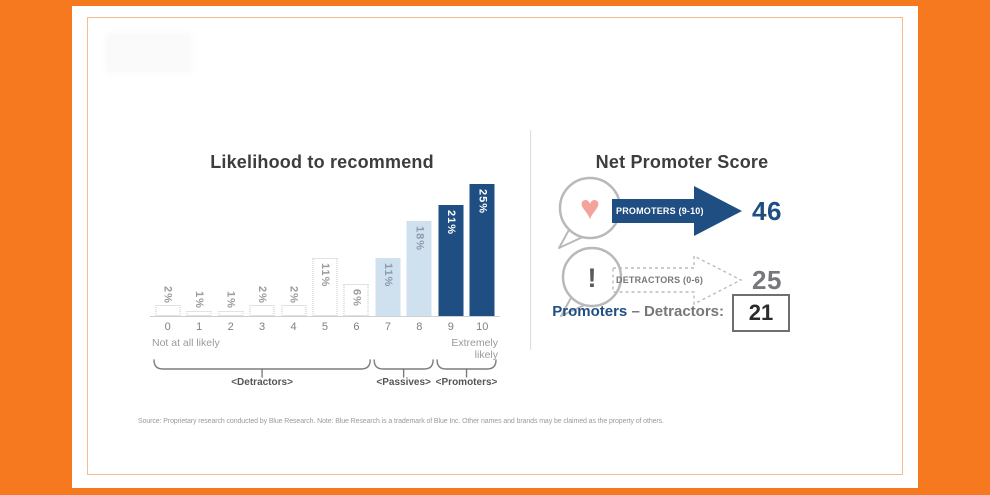 The width and height of the screenshot is (990, 495). I want to click on x-tick-label: 10, so click(482, 327).